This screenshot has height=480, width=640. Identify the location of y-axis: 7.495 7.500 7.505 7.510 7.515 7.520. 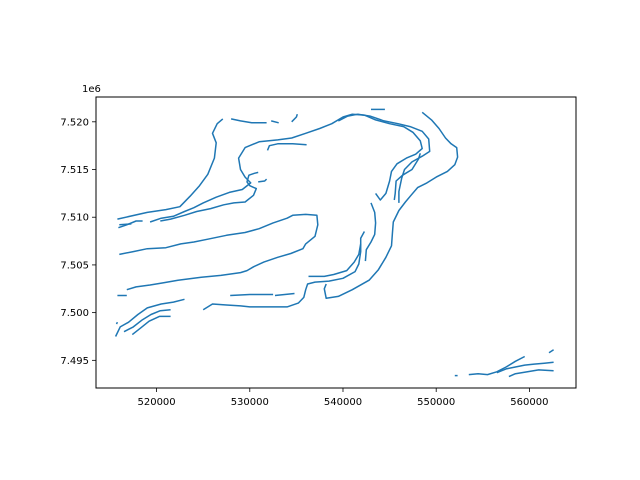
(78, 242).